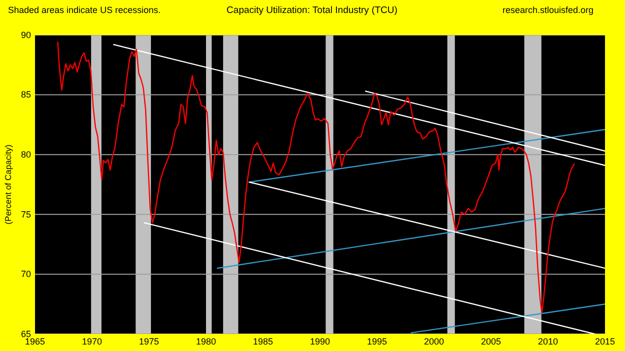 The height and width of the screenshot is (351, 625). I want to click on chart-title: Capacity Utilization: Total Industry (TCU), so click(312, 10).